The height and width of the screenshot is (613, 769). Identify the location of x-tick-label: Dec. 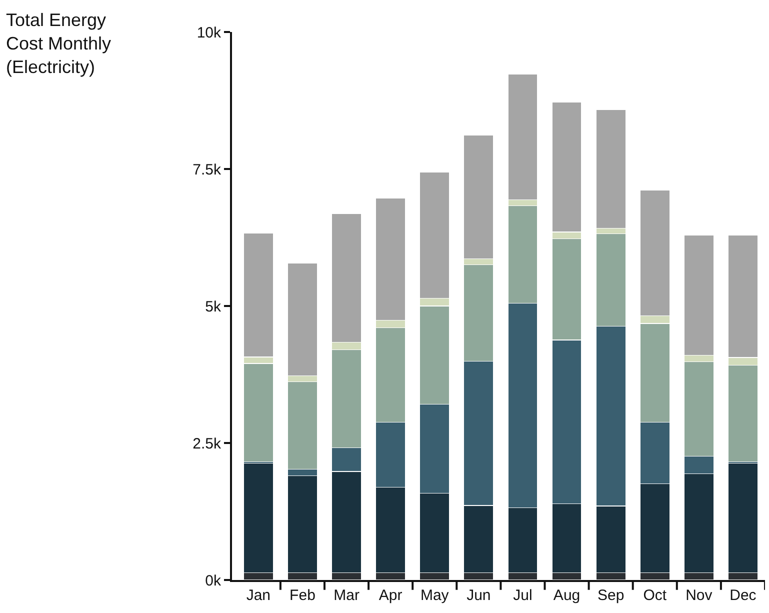
(743, 595).